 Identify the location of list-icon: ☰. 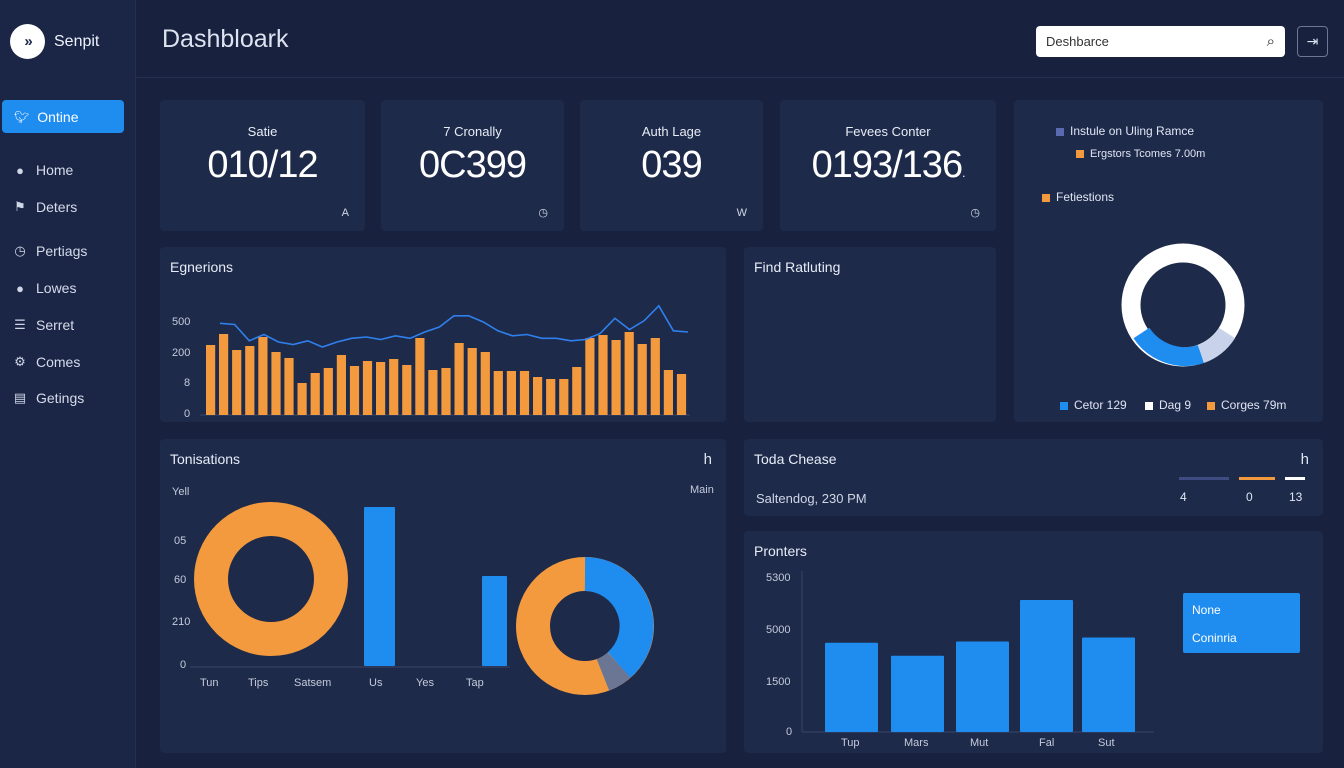
(20, 324).